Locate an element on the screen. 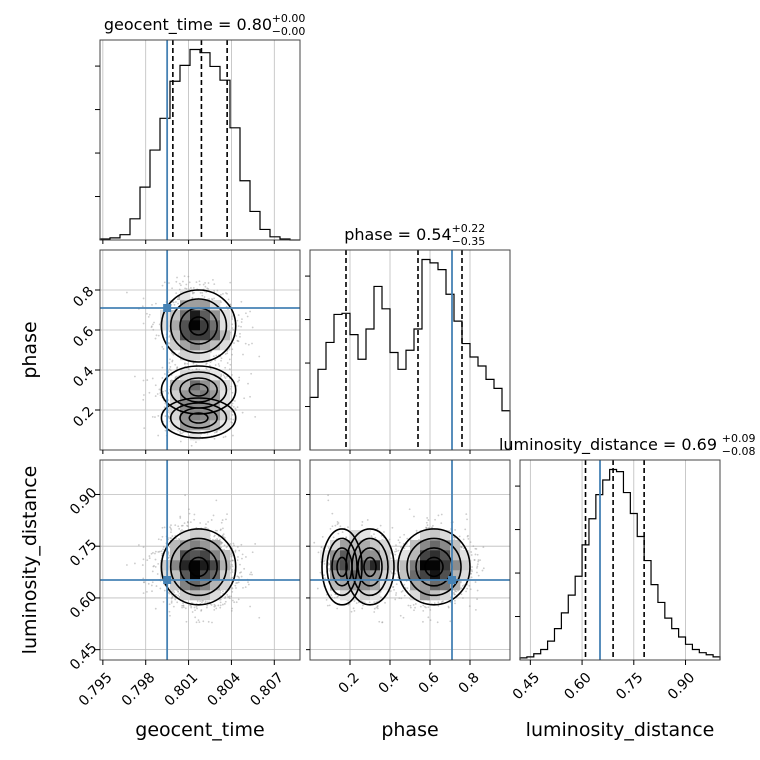  panel-geocent-time-vs-luminosity-distance is located at coordinates (200, 560).